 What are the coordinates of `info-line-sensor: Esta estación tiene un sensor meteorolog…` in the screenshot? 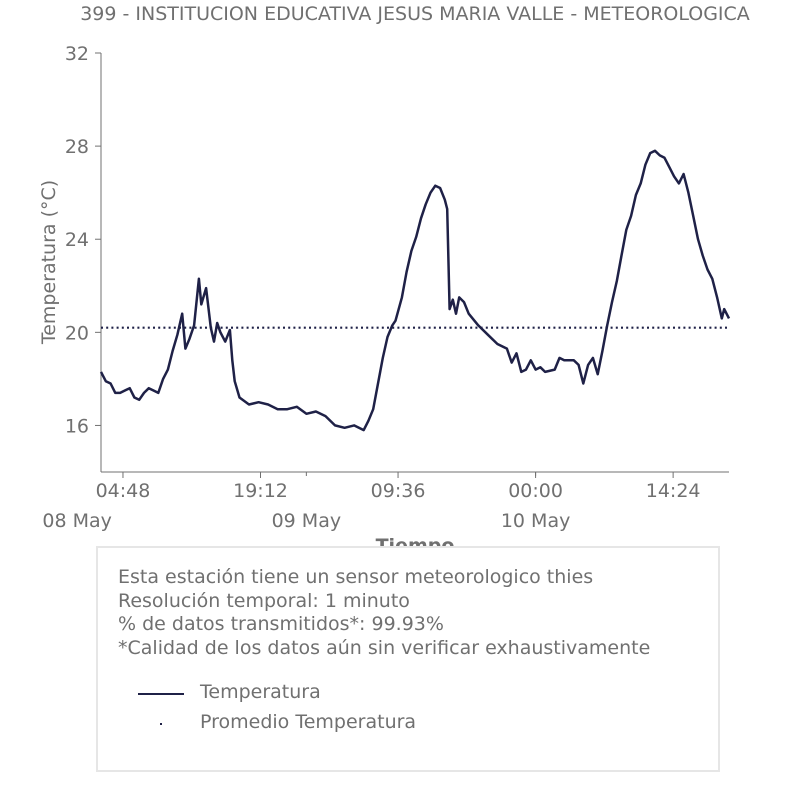 It's located at (356, 577).